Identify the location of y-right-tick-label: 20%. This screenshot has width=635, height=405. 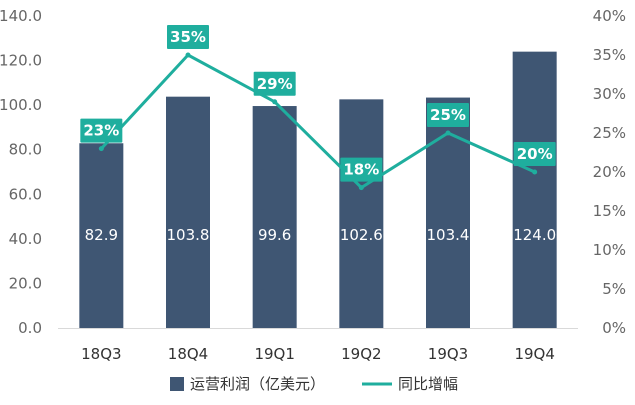
(609, 172).